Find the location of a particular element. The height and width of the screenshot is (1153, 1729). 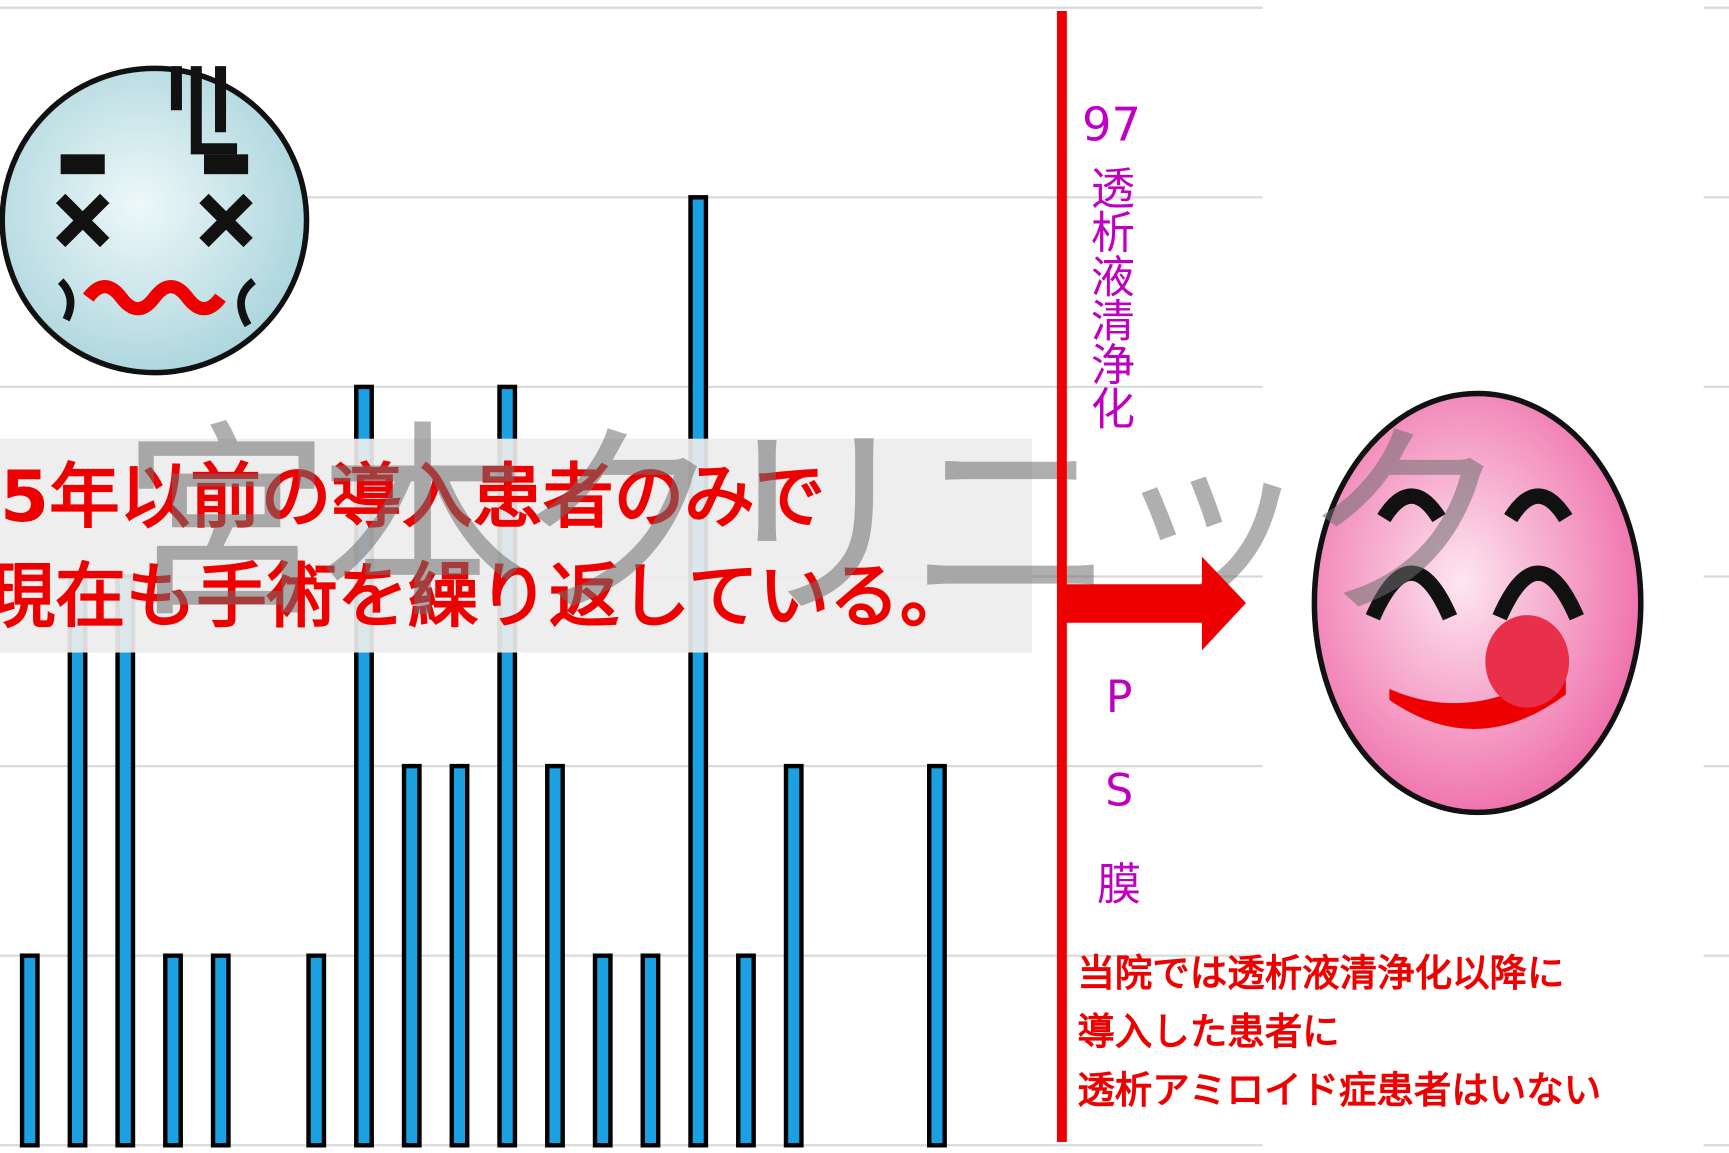

membrane-char: P is located at coordinates (1119, 697).